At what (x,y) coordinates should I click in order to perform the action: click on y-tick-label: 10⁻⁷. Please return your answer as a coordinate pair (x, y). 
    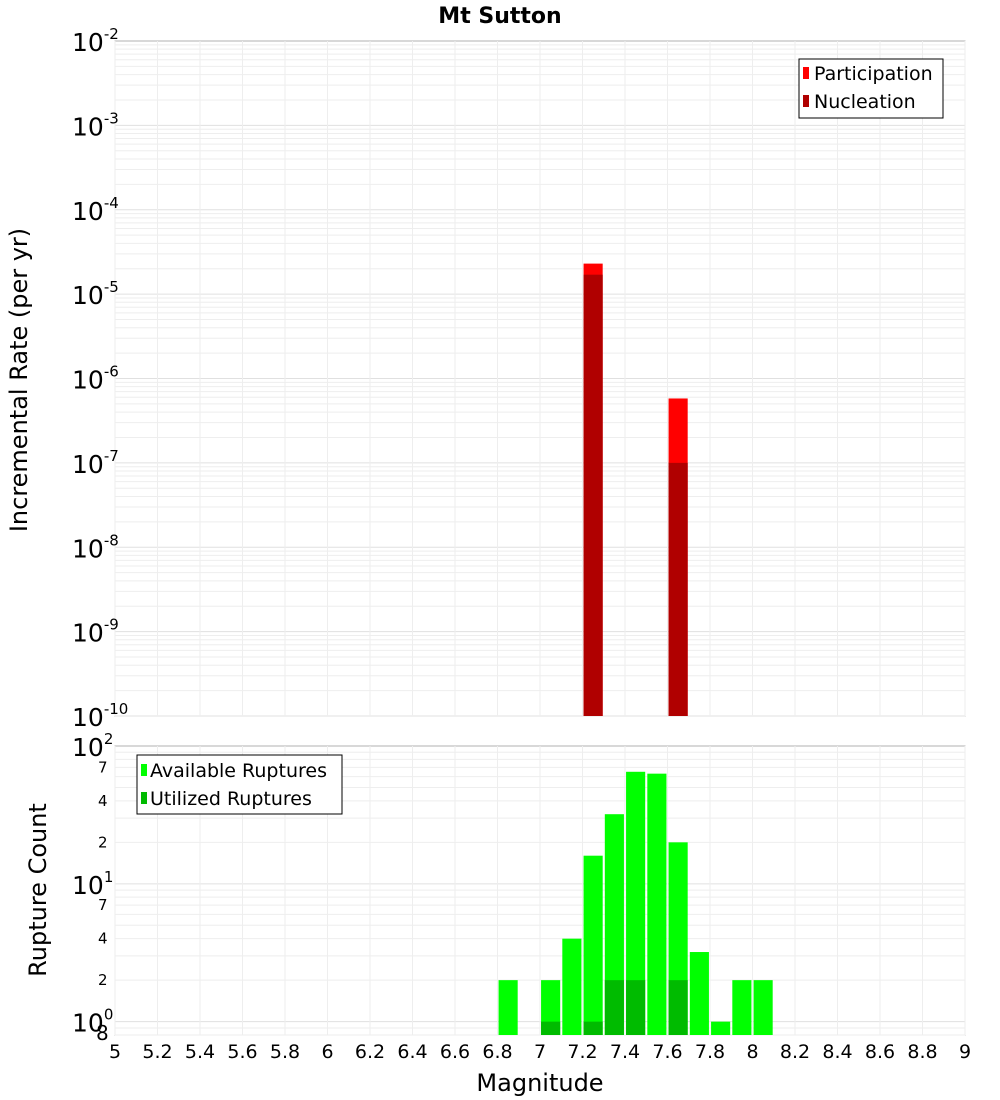
    Looking at the image, I should click on (95, 463).